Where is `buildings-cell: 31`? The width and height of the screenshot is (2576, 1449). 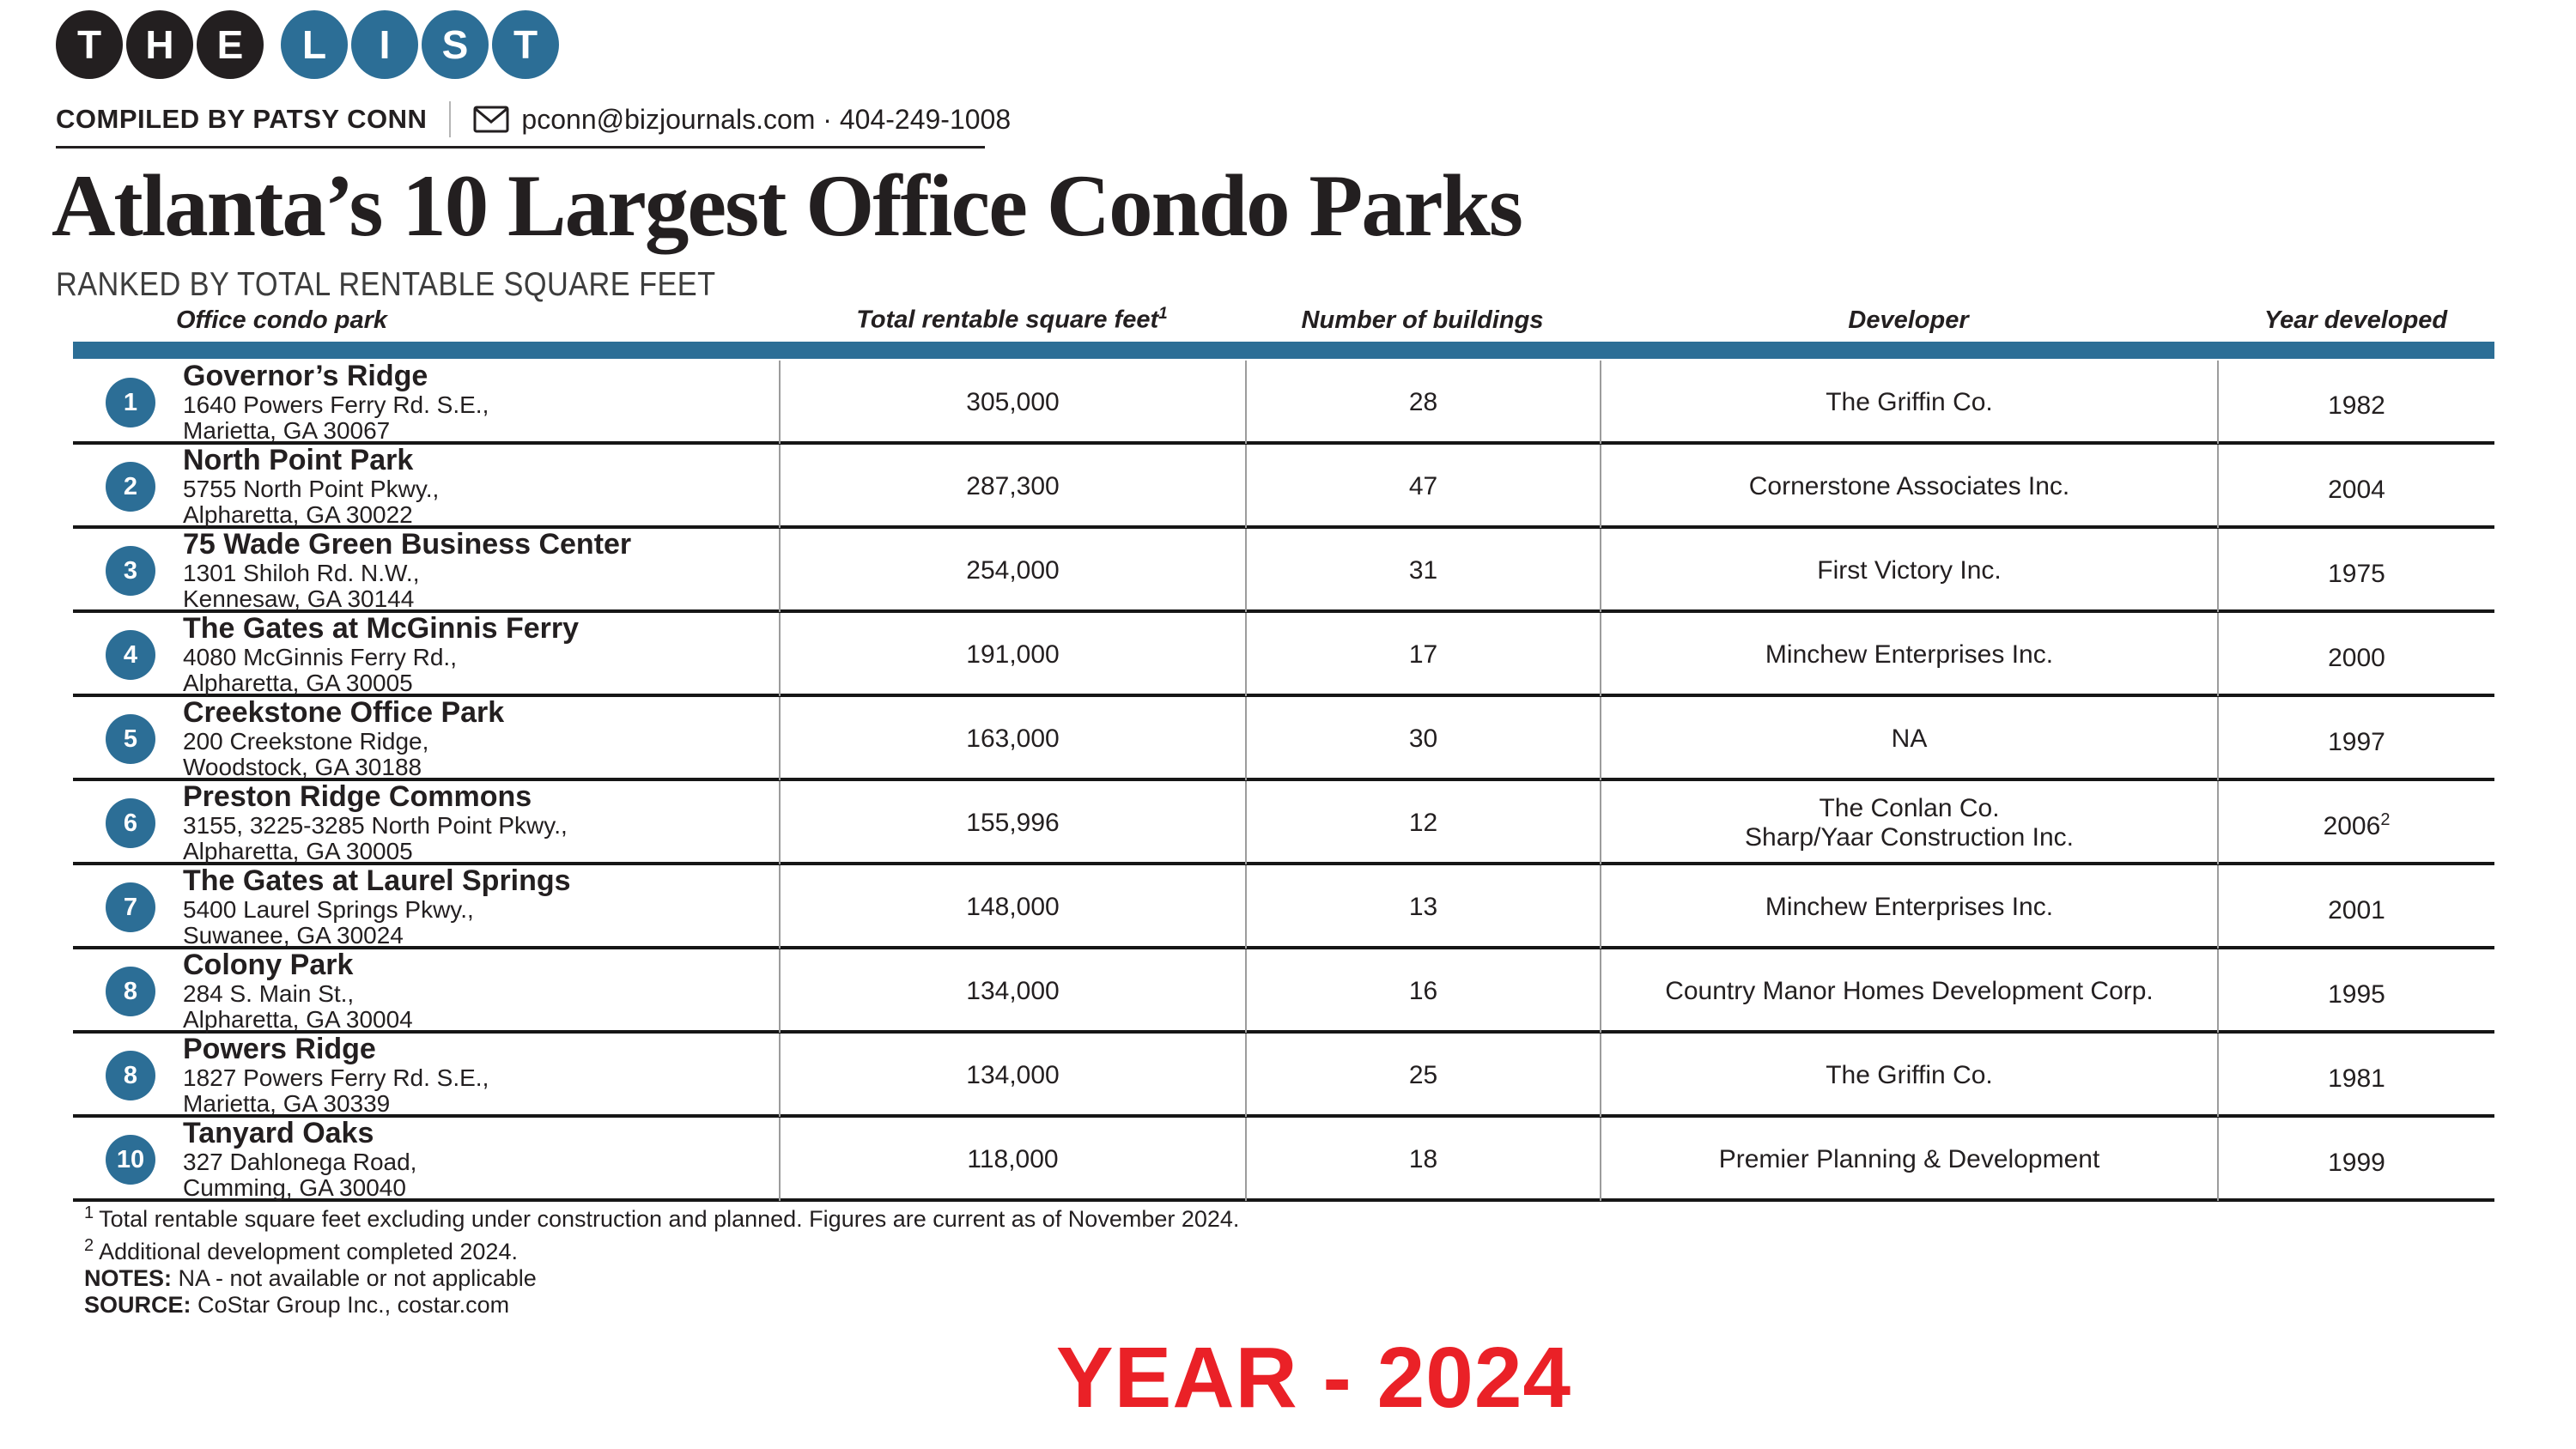 buildings-cell: 31 is located at coordinates (1422, 570).